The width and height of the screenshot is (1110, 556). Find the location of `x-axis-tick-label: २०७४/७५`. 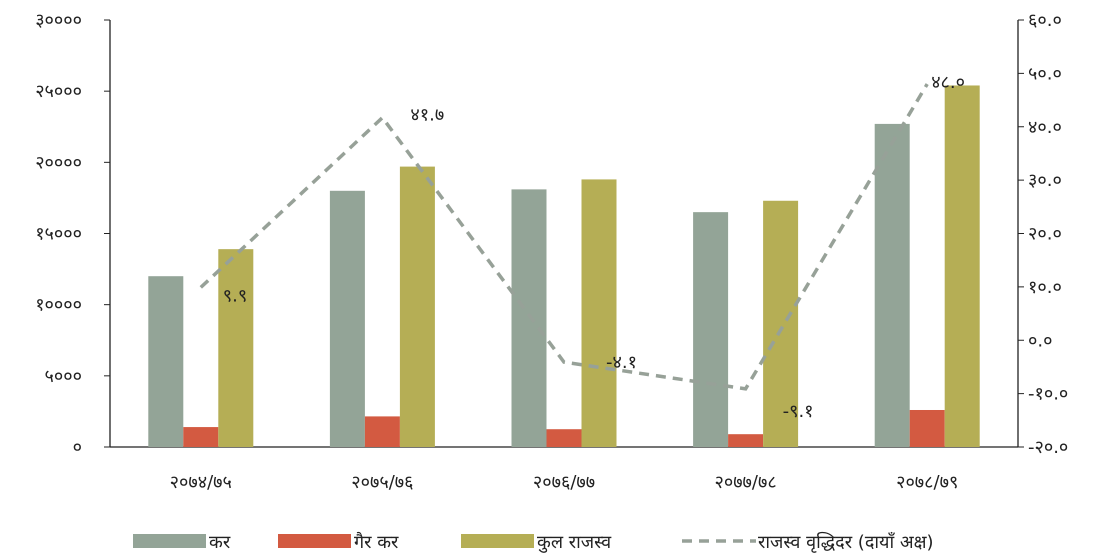

x-axis-tick-label: २०७४/७५ is located at coordinates (201, 482).